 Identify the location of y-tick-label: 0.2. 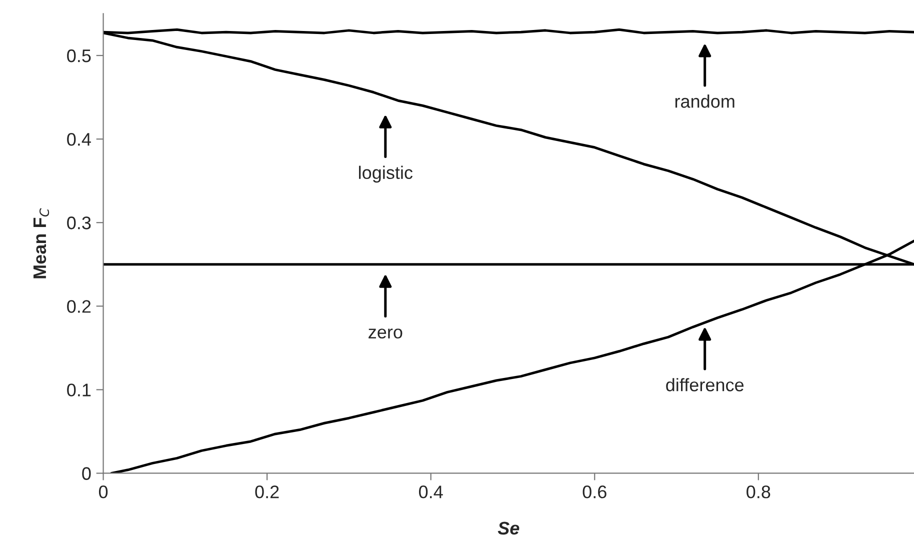
(79, 306).